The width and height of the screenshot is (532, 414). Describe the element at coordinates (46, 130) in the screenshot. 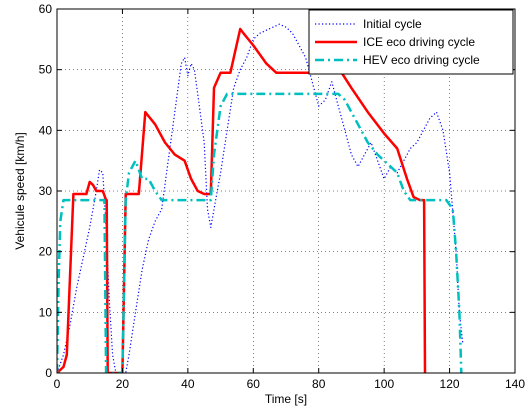

I see `y-tick-label: 40` at that location.